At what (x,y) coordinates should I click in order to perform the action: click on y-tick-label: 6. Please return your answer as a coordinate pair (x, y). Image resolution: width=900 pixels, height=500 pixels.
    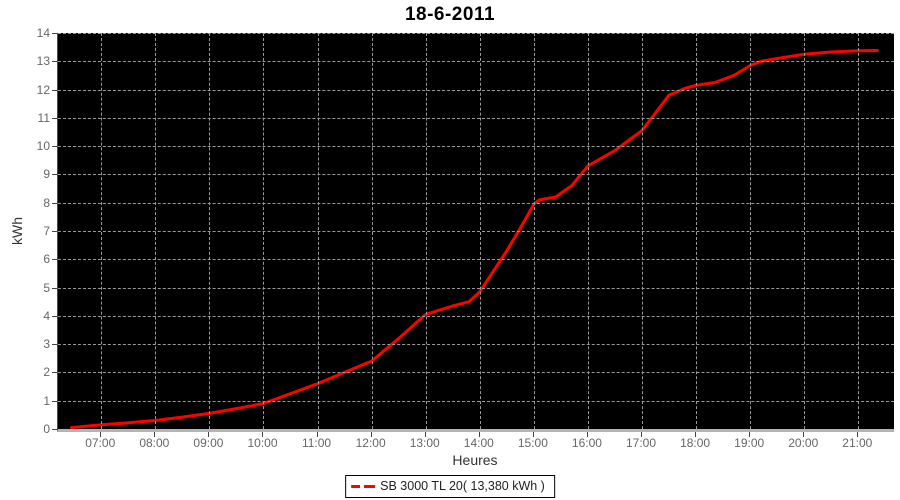
    Looking at the image, I should click on (46, 259).